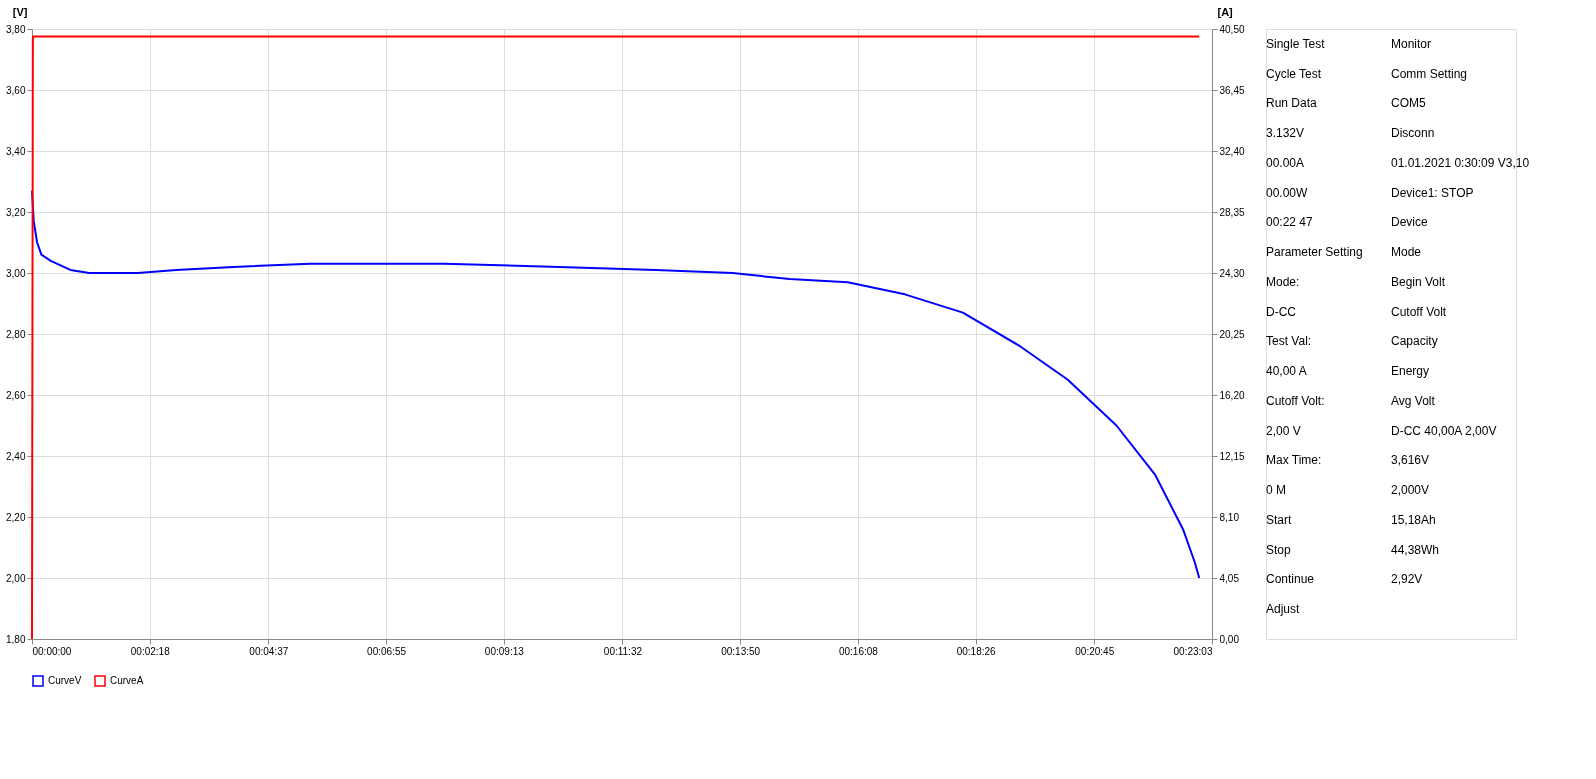 The height and width of the screenshot is (779, 1596). Describe the element at coordinates (1232, 395) in the screenshot. I see `y2-tick-label: 16,20` at that location.